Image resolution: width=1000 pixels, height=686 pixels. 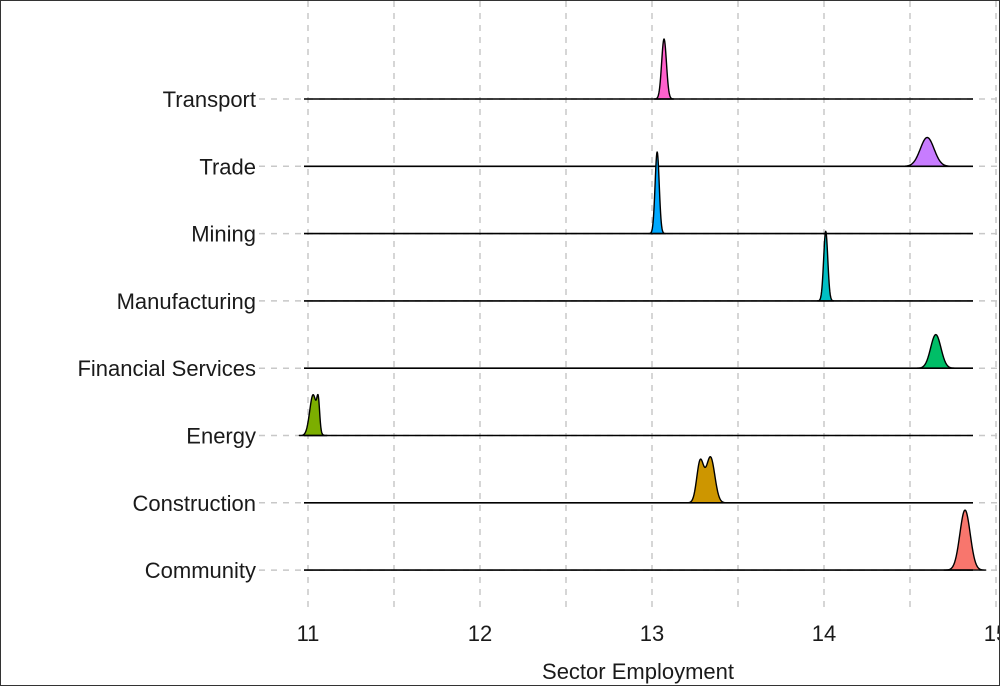 What do you see at coordinates (209, 99) in the screenshot?
I see `y-tick-label-7: Transport` at bounding box center [209, 99].